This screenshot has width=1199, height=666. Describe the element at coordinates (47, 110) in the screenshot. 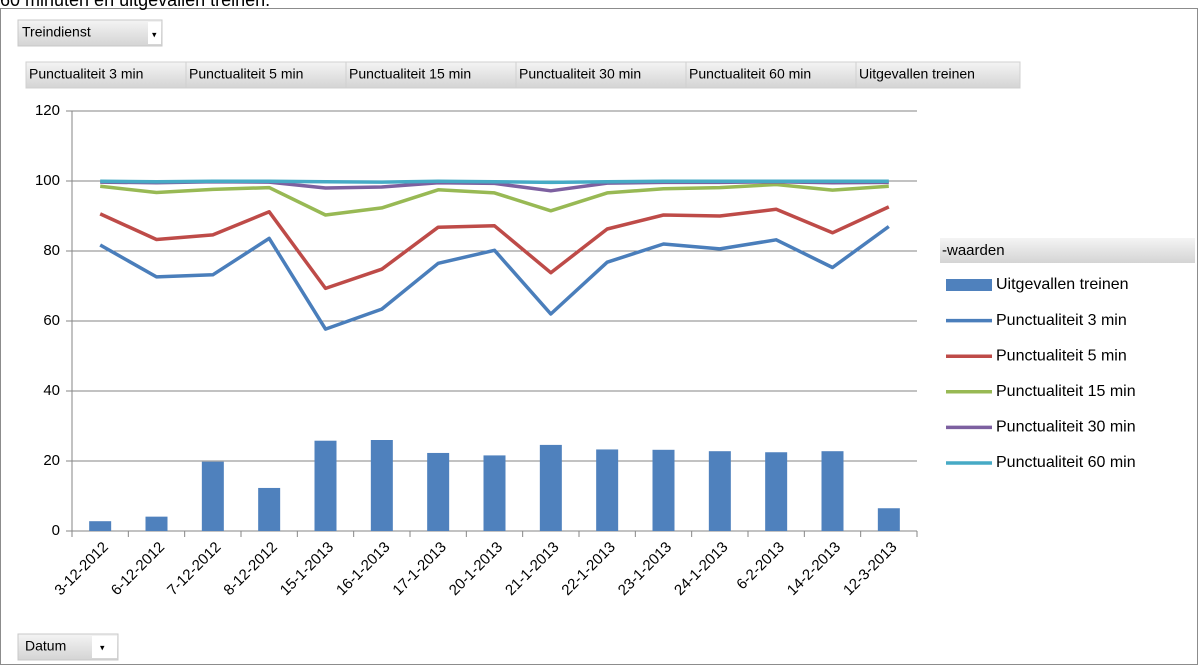

I see `y-tick-label: 120` at that location.